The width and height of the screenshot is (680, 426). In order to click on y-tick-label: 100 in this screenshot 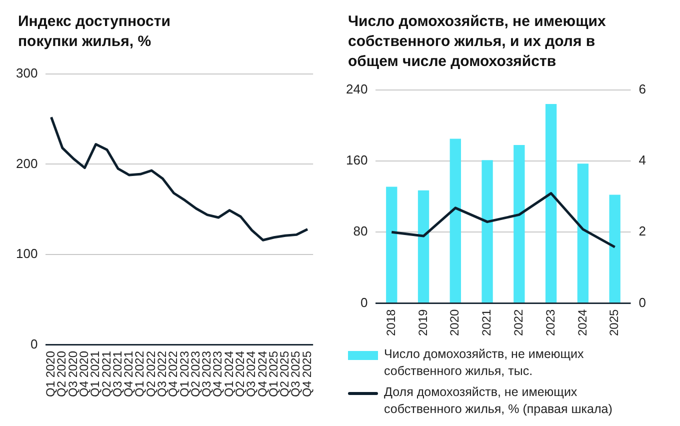, I will do `click(27, 254)`.